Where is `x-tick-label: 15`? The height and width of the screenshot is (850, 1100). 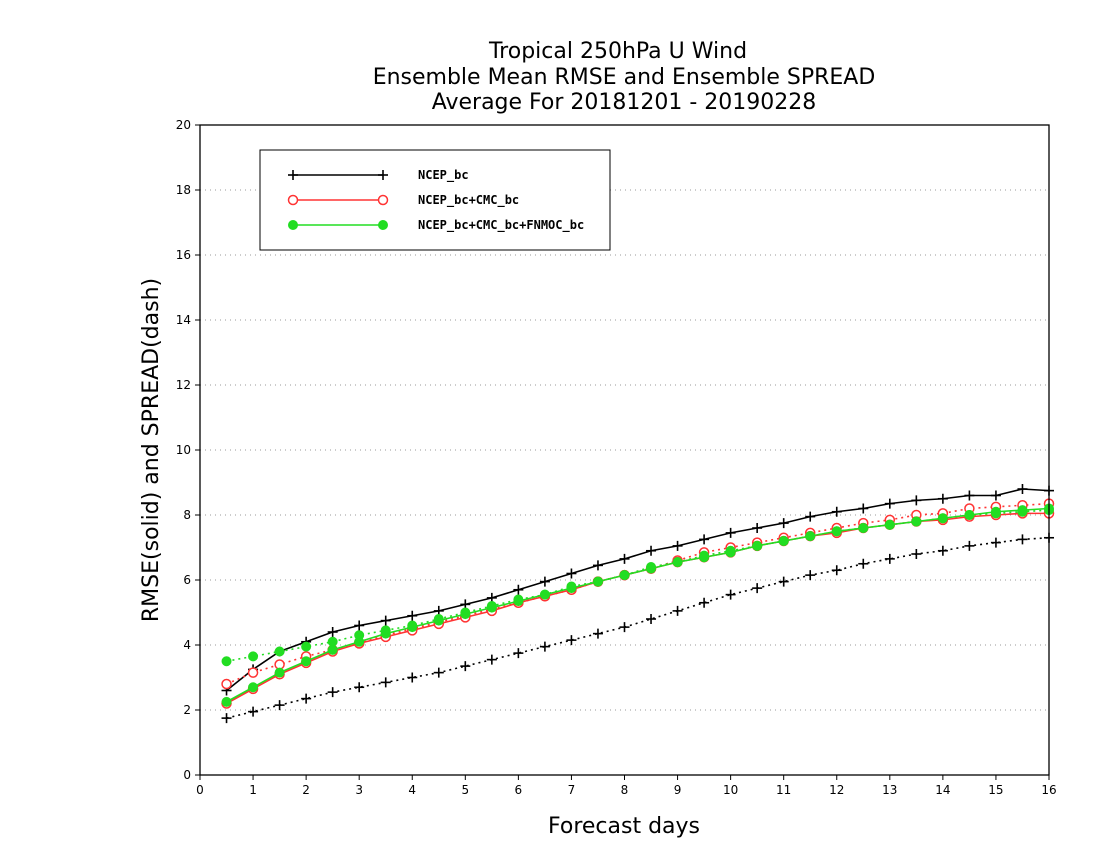 x-tick-label: 15 is located at coordinates (995, 790).